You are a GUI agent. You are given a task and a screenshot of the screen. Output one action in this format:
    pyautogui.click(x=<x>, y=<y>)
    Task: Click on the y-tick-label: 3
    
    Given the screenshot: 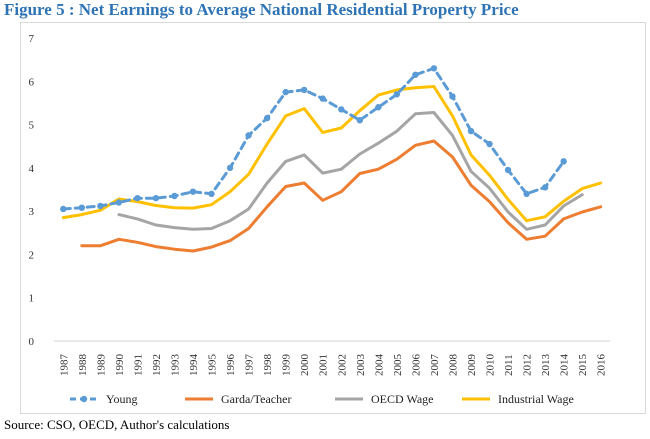 What is the action you would take?
    pyautogui.click(x=32, y=212)
    